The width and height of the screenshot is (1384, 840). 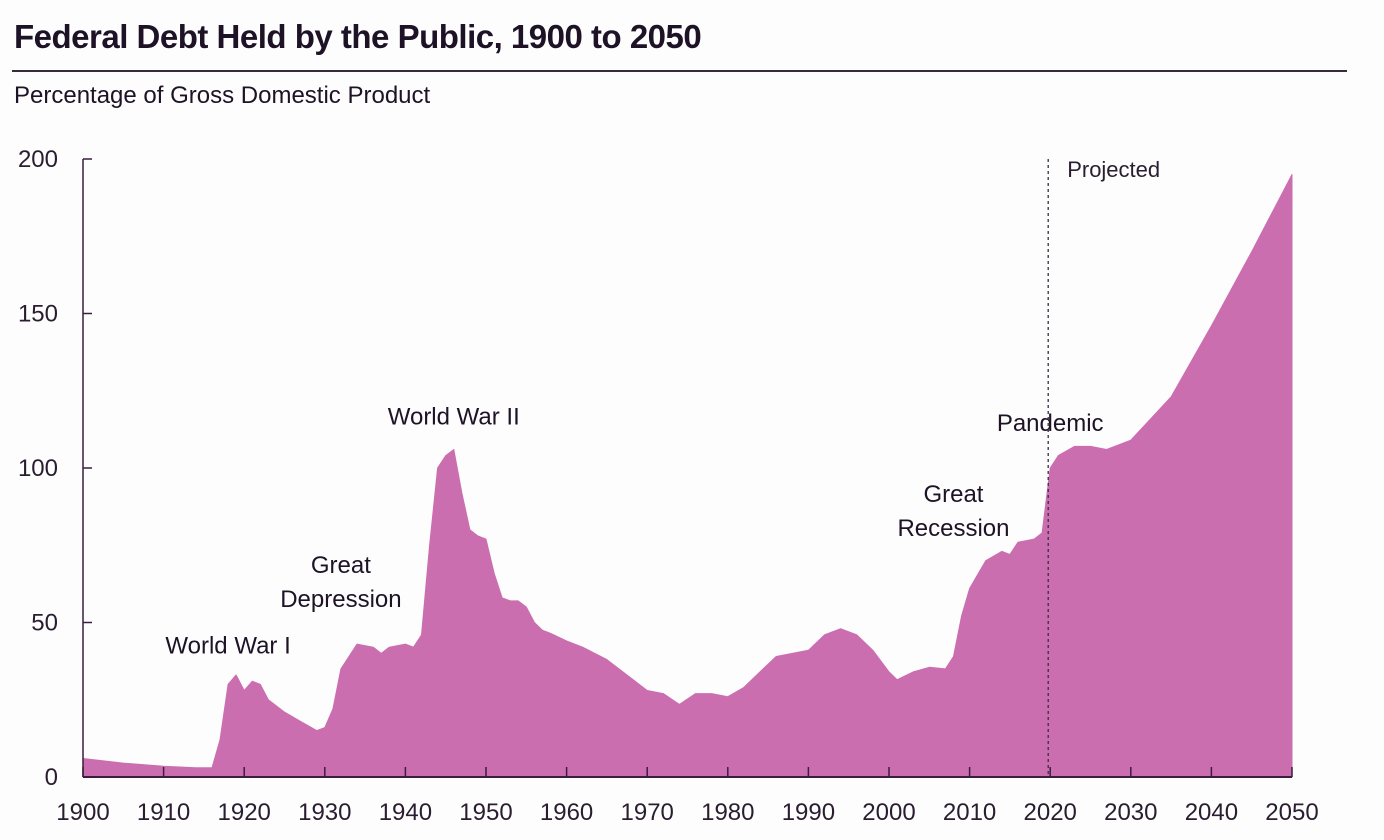 I want to click on projected-label: Projected, so click(x=1113, y=169).